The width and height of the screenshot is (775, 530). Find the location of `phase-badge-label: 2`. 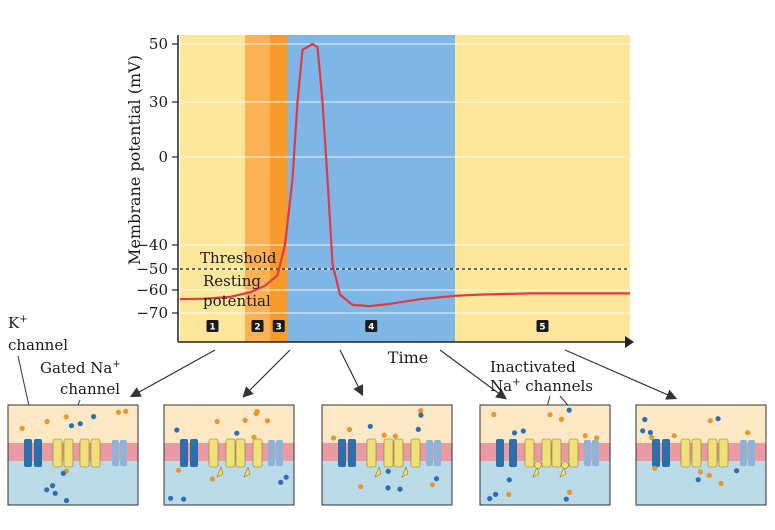

phase-badge-label: 2 is located at coordinates (257, 328).